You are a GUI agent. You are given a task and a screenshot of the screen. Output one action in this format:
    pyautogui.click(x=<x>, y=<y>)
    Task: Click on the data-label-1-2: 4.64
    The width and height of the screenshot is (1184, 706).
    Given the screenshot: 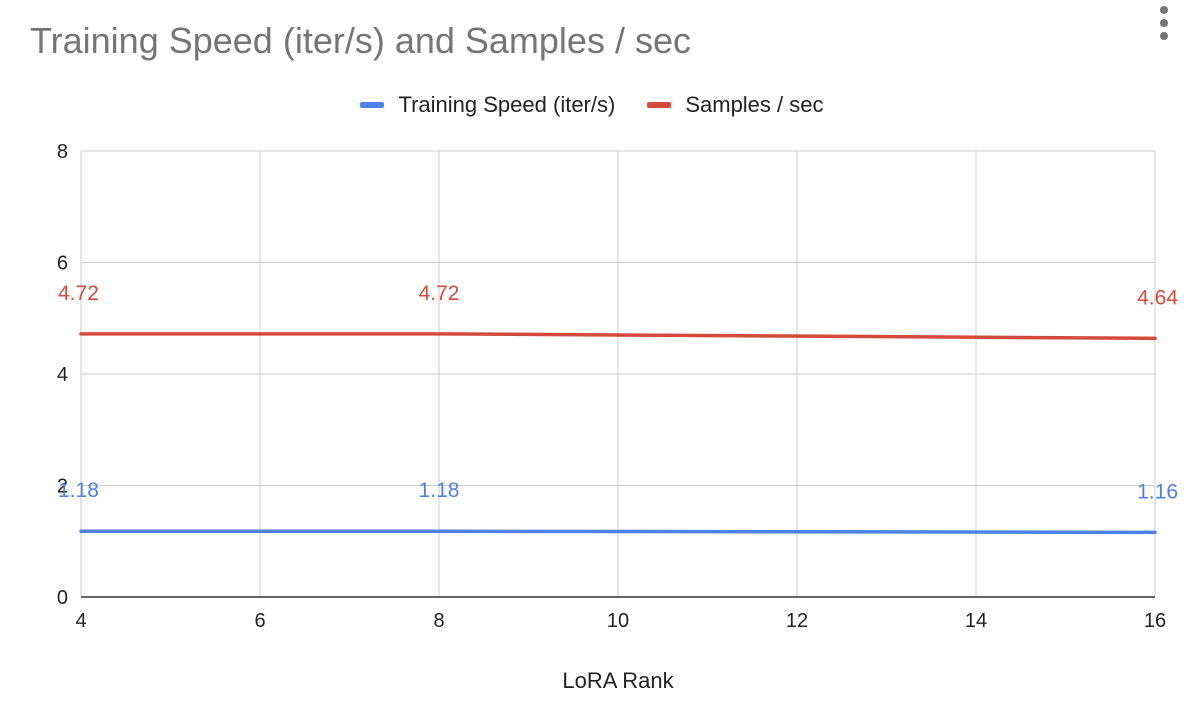 What is the action you would take?
    pyautogui.click(x=1157, y=297)
    